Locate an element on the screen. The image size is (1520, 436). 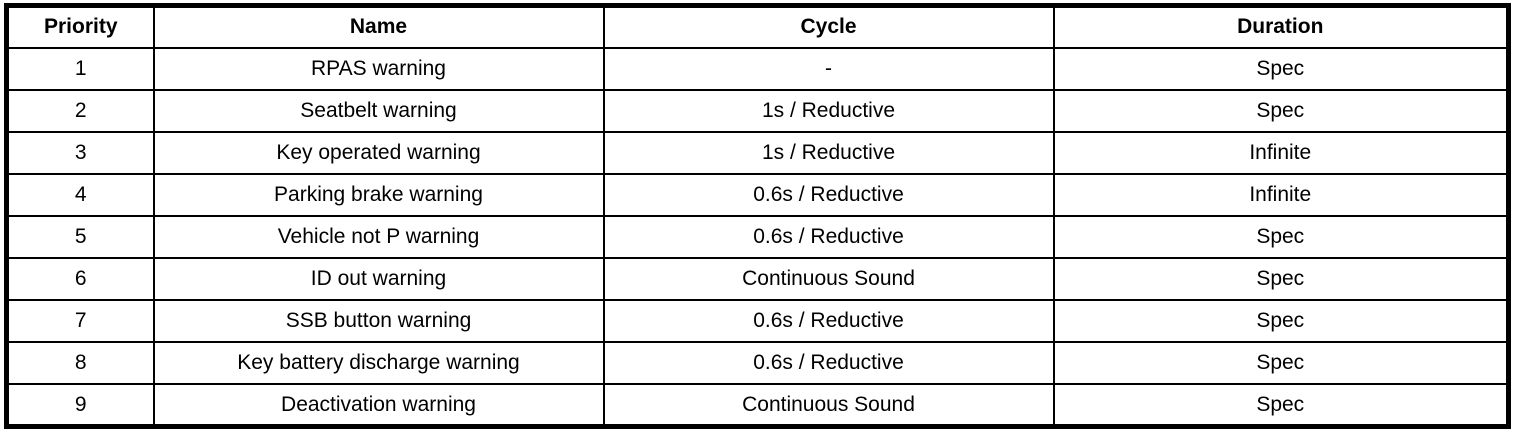
priority-cell: 4 is located at coordinates (80, 194).